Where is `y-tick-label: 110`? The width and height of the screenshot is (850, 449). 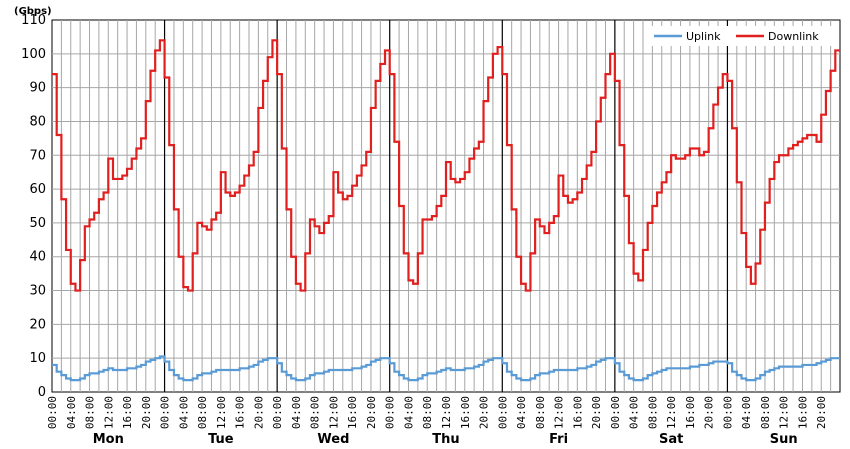 y-tick-label: 110 is located at coordinates (33, 20).